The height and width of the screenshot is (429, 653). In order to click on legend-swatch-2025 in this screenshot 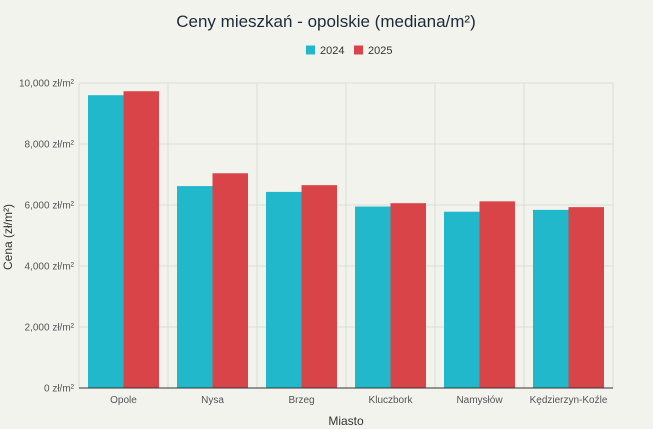, I will do `click(358, 50)`.